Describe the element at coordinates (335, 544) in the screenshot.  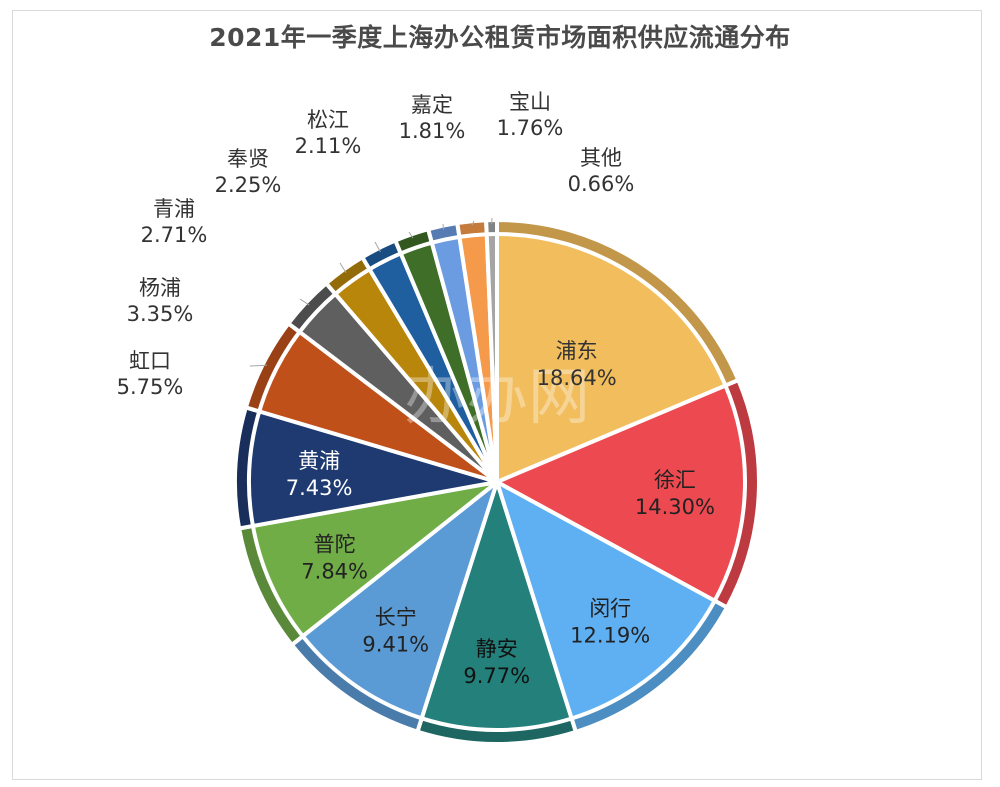
I see `slice-label-6: 普陀` at that location.